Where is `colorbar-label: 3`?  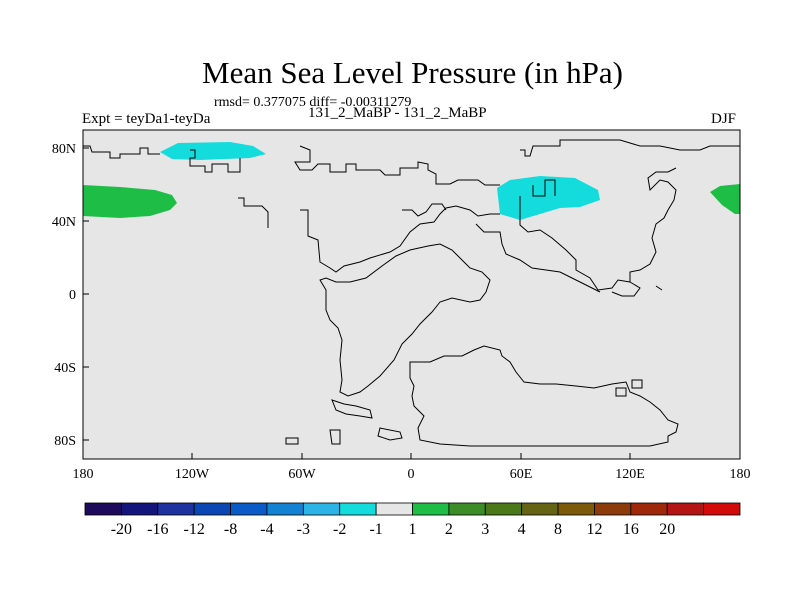
colorbar-label: 3 is located at coordinates (485, 529).